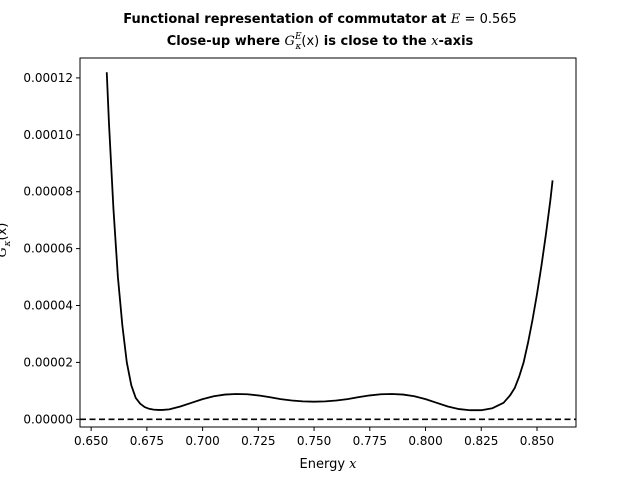 This screenshot has height=480, width=640. Describe the element at coordinates (48, 362) in the screenshot. I see `y-tick-label: 0.00002` at that location.